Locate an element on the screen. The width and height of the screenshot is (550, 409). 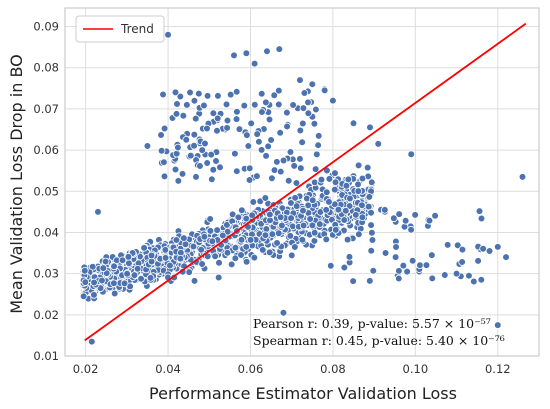
x-tick-label: 0.02 is located at coordinates (86, 369).